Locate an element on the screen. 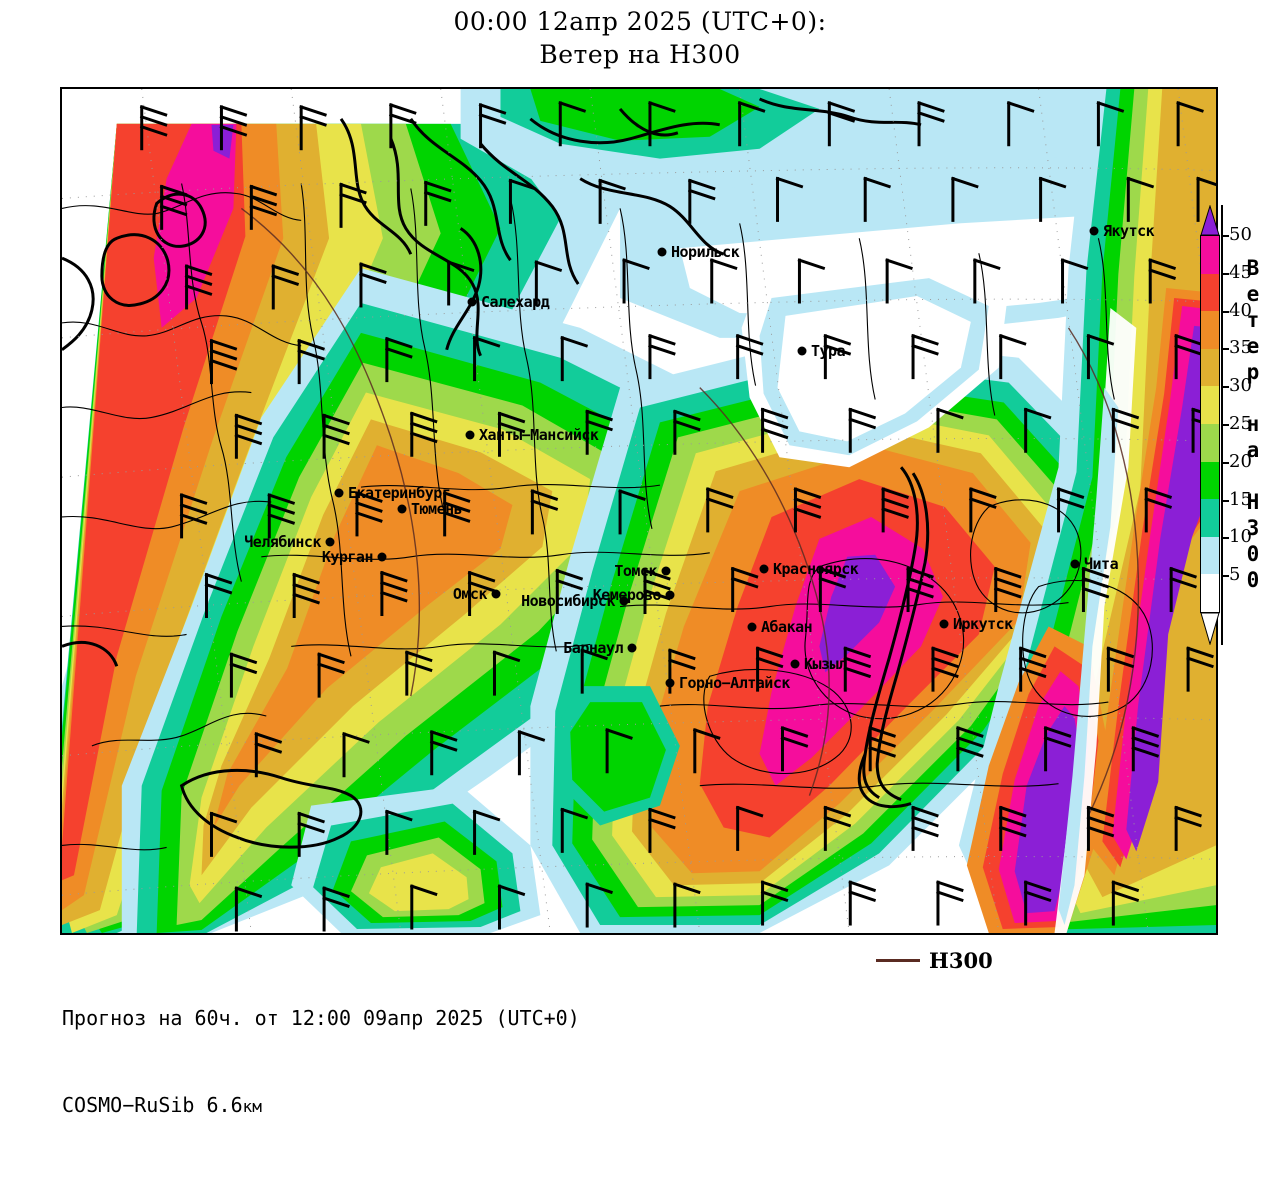 Image resolution: width=1280 pixels, height=1178 pixels. colorbar-tick-label: 15 is located at coordinates (1240, 499).